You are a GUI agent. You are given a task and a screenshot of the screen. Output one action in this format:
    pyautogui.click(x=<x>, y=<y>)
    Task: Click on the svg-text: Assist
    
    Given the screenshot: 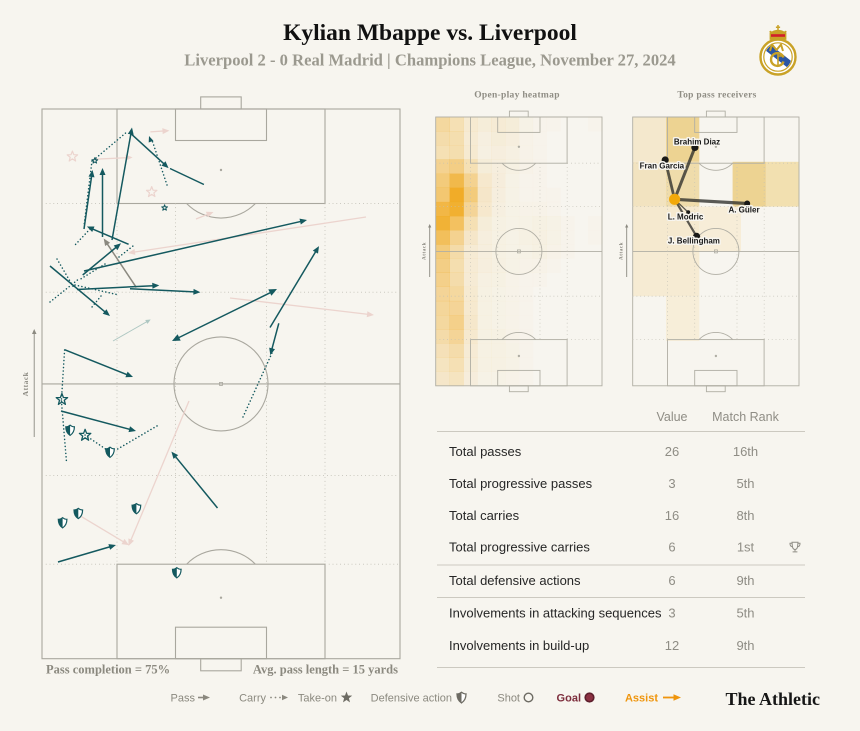 What is the action you would take?
    pyautogui.click(x=641, y=699)
    